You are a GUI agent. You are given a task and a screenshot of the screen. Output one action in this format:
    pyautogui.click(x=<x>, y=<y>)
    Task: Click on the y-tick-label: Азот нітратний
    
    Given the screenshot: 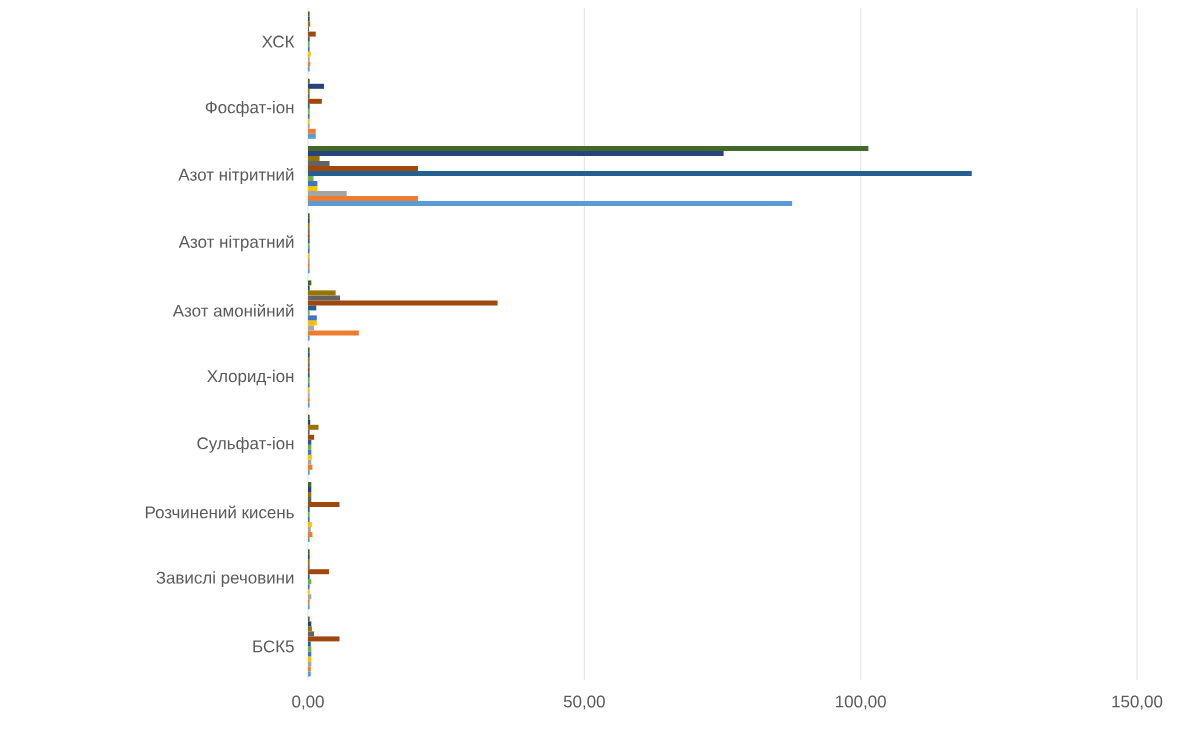 What is the action you would take?
    pyautogui.click(x=236, y=243)
    